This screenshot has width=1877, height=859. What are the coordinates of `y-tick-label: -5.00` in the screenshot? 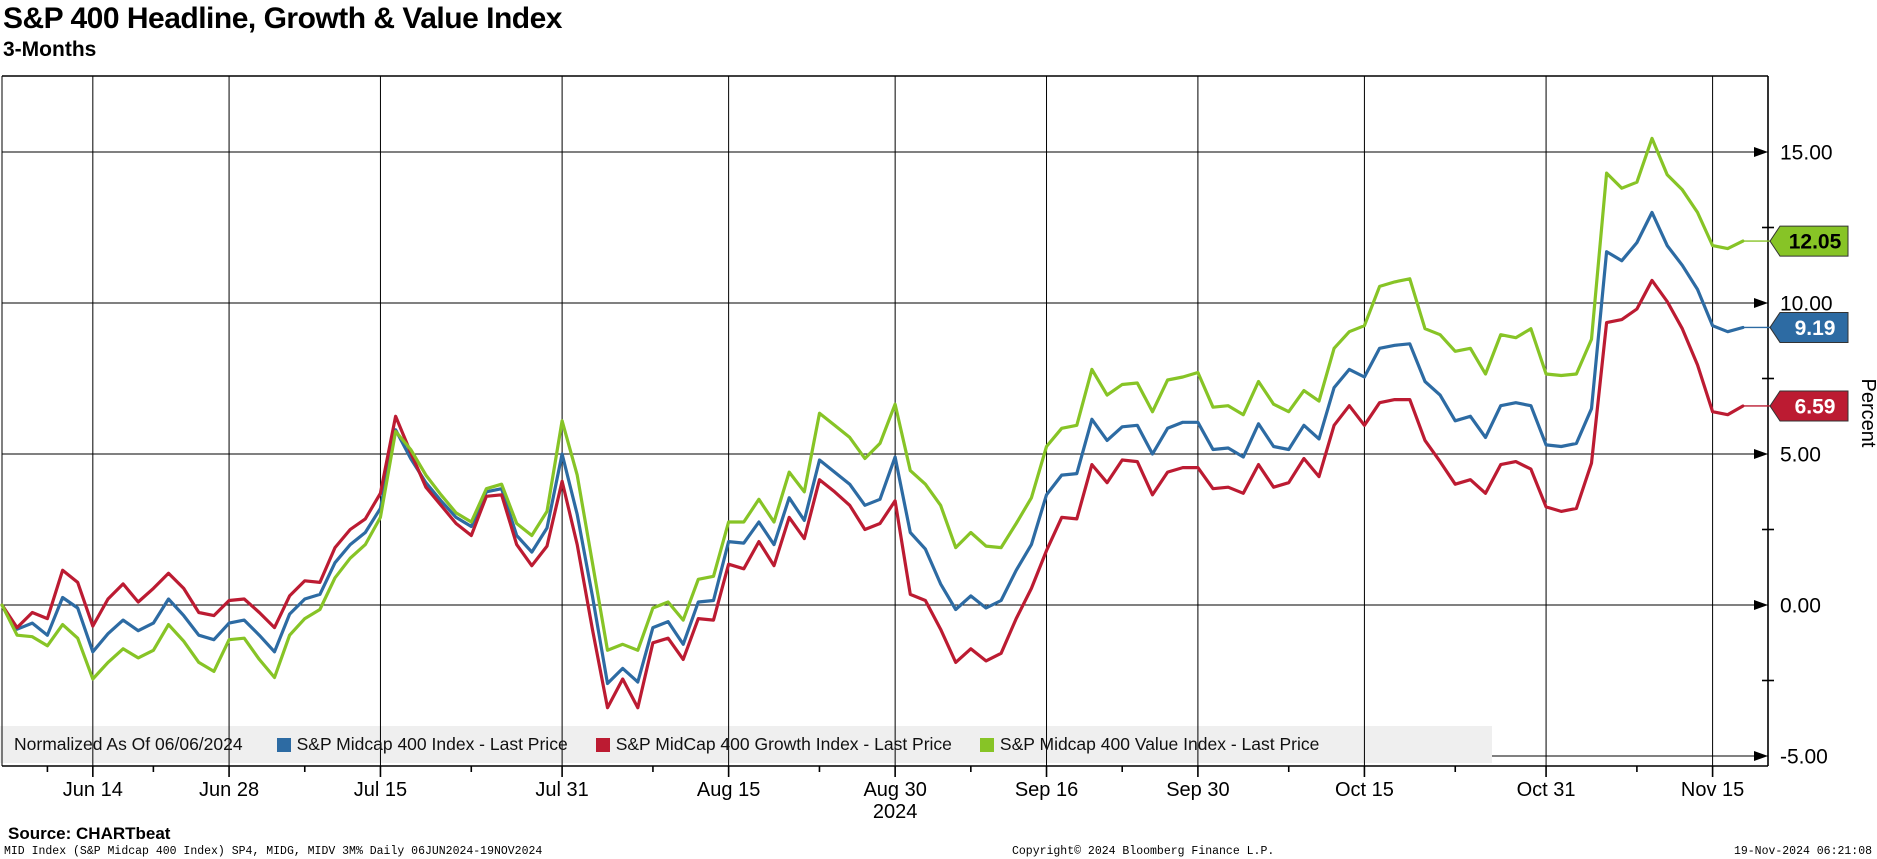 It's located at (1804, 757).